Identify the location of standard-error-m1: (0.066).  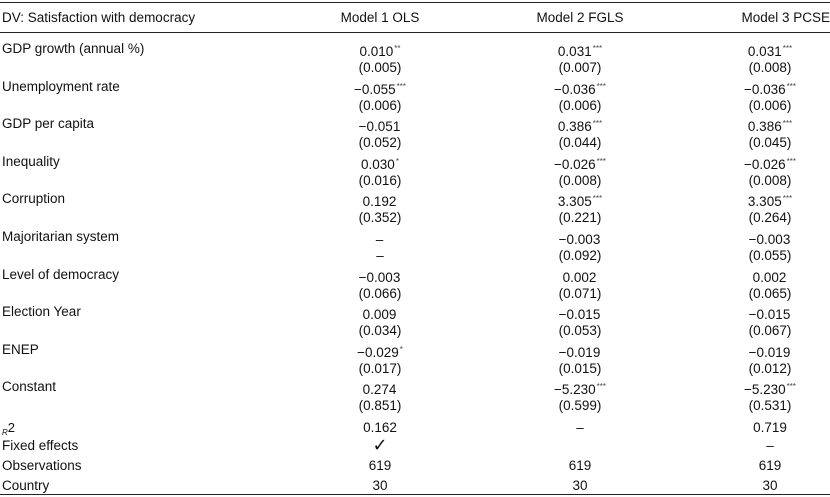
(380, 293).